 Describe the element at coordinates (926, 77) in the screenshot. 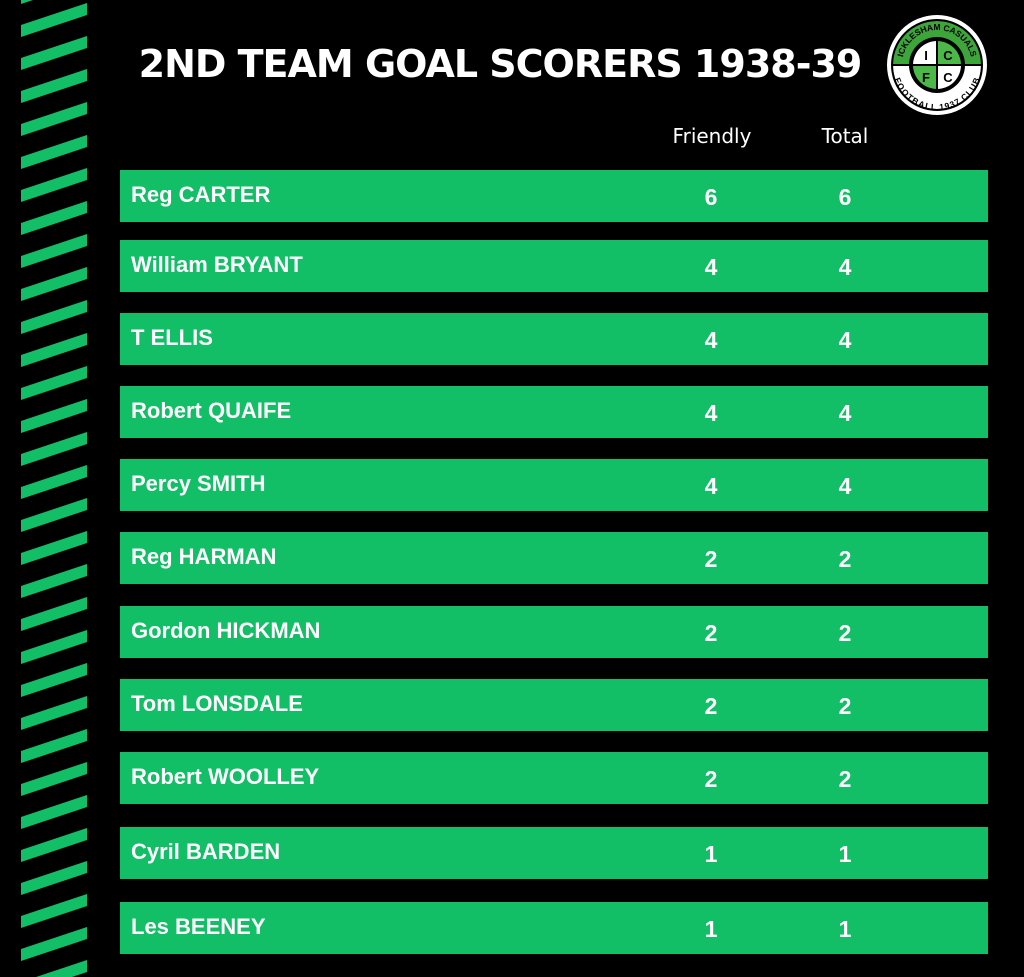

I see `svg-text: F` at that location.